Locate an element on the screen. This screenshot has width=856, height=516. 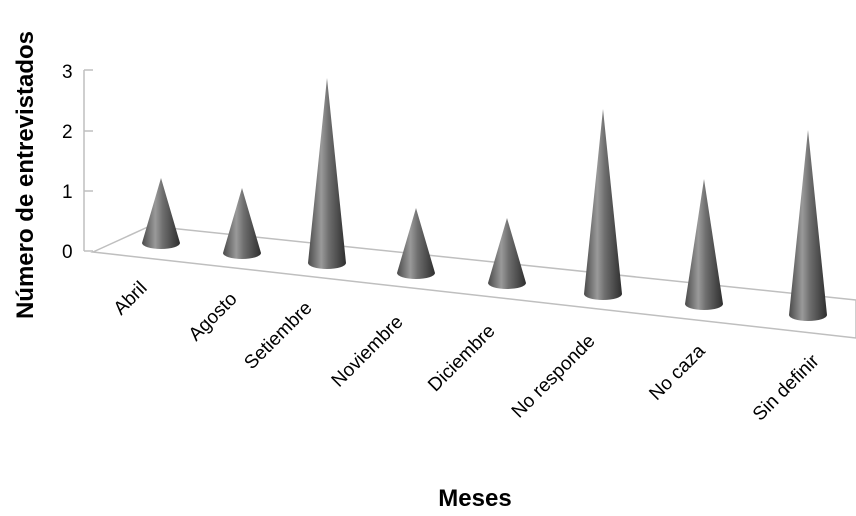
cone-body-no-responde is located at coordinates (603, 204).